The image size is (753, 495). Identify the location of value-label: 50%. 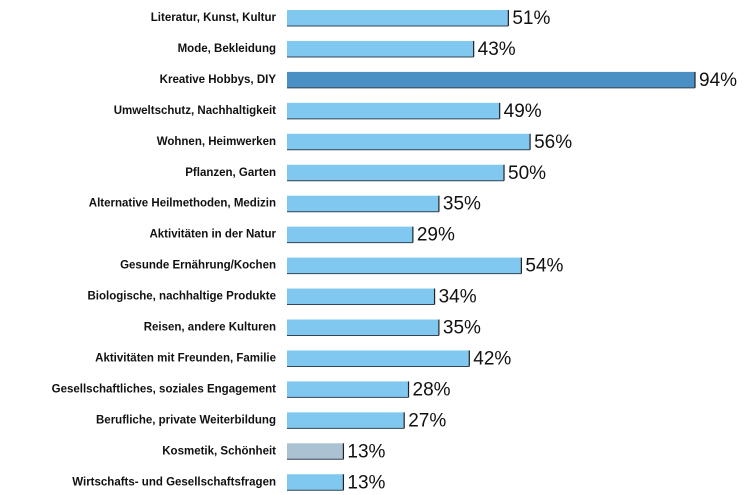
(527, 173).